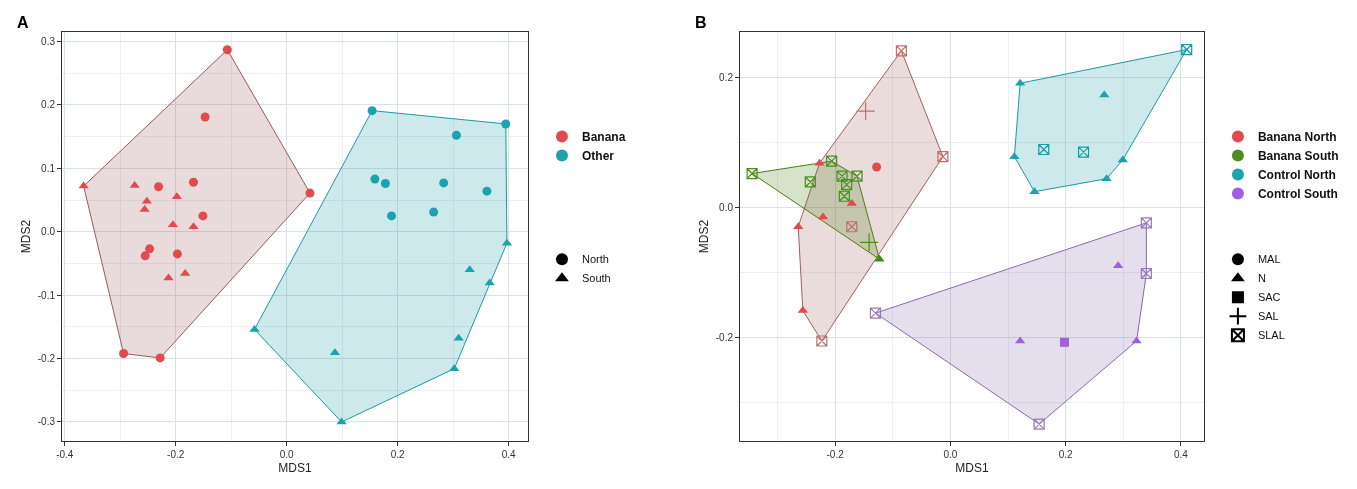 Image resolution: width=1357 pixels, height=489 pixels. I want to click on legend-label: North, so click(595, 259).